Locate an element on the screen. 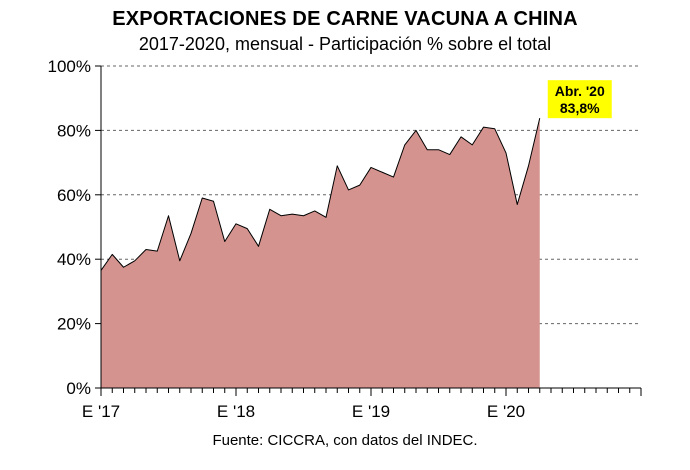  x-tick-label: E '18 is located at coordinates (236, 411).